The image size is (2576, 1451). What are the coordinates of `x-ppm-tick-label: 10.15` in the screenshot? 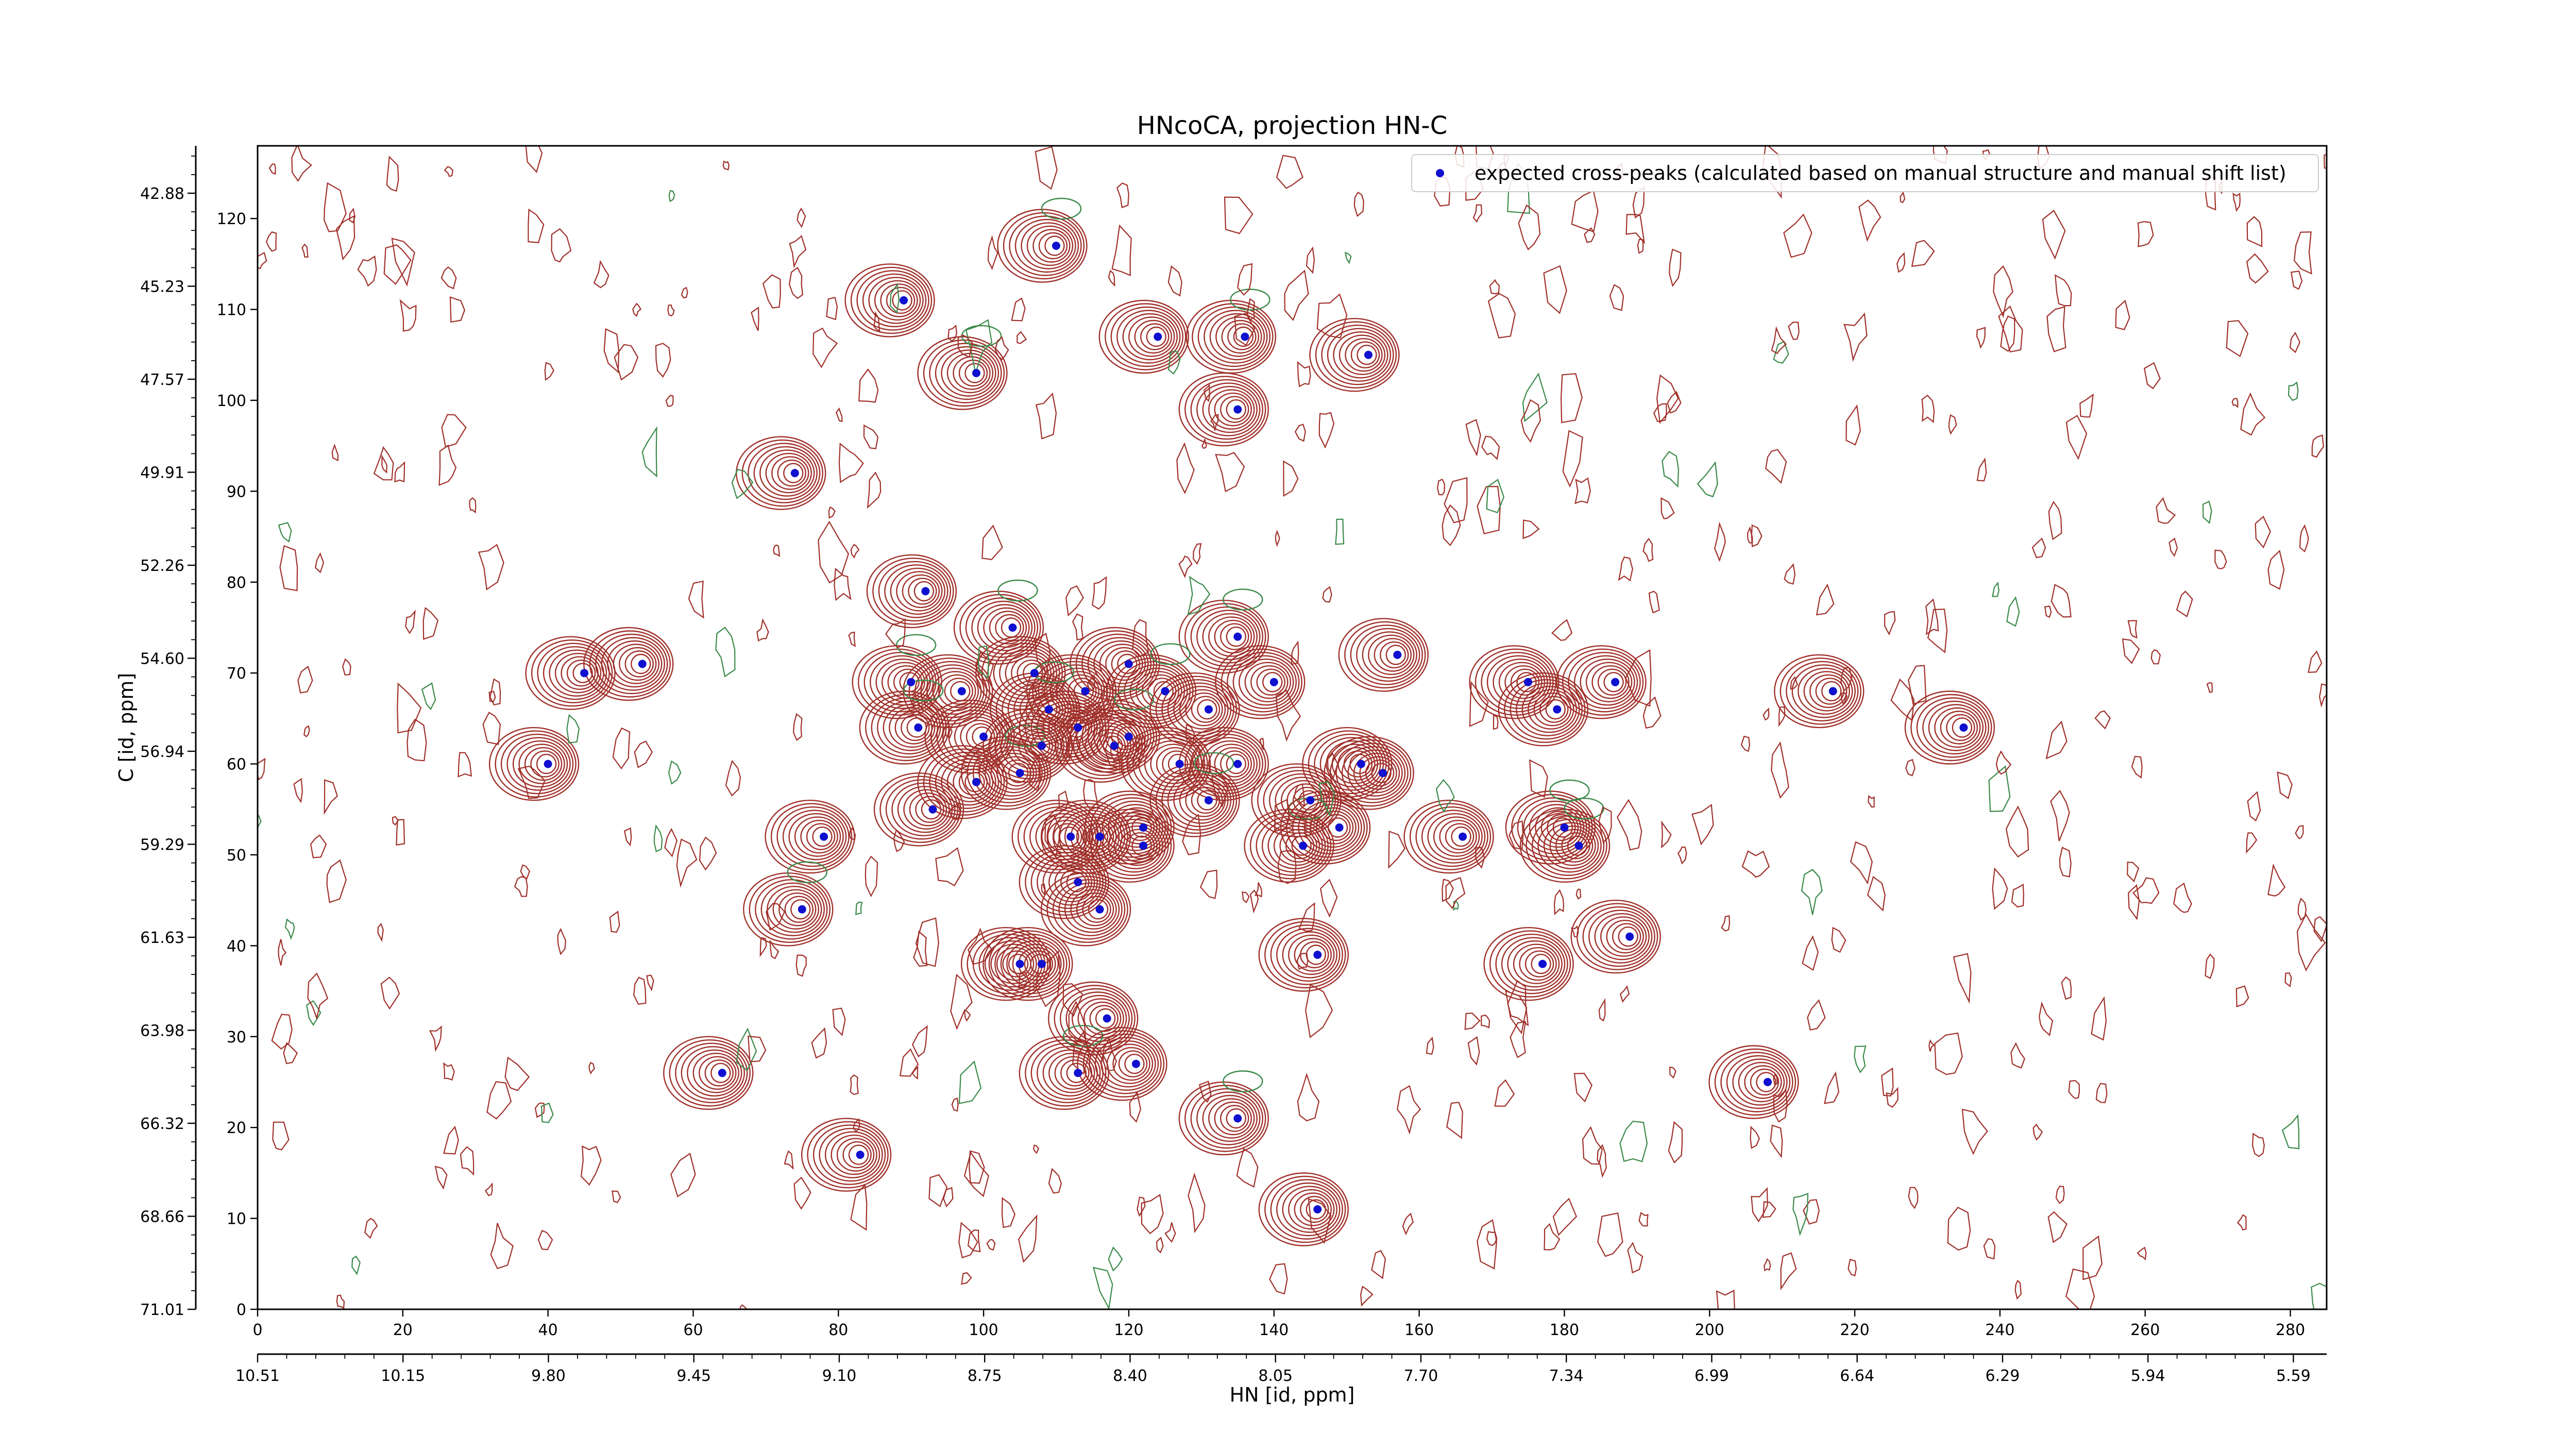 It's located at (403, 1376).